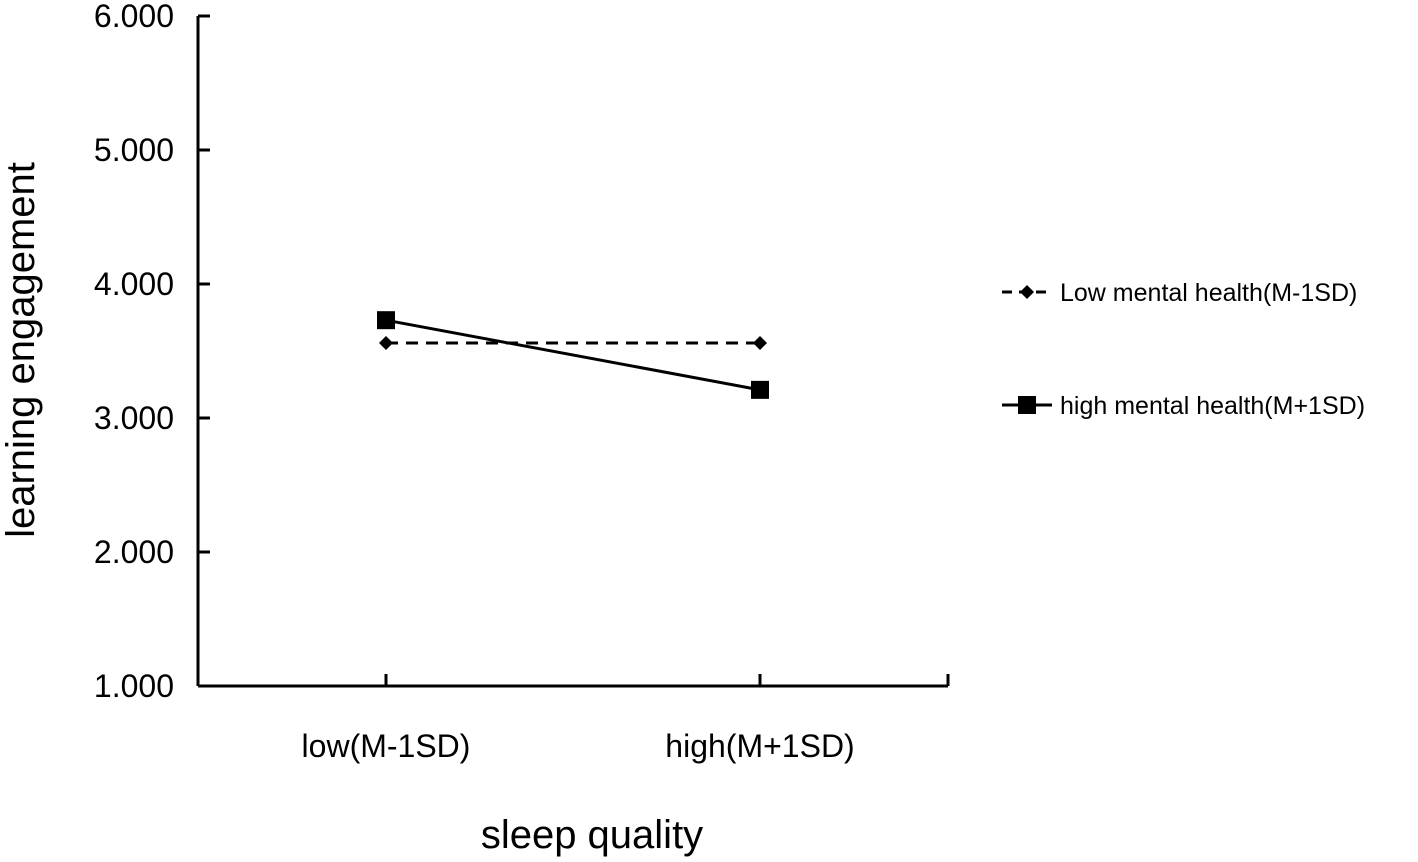 The width and height of the screenshot is (1418, 862). Describe the element at coordinates (134, 418) in the screenshot. I see `y-tick-label: 3.000` at that location.